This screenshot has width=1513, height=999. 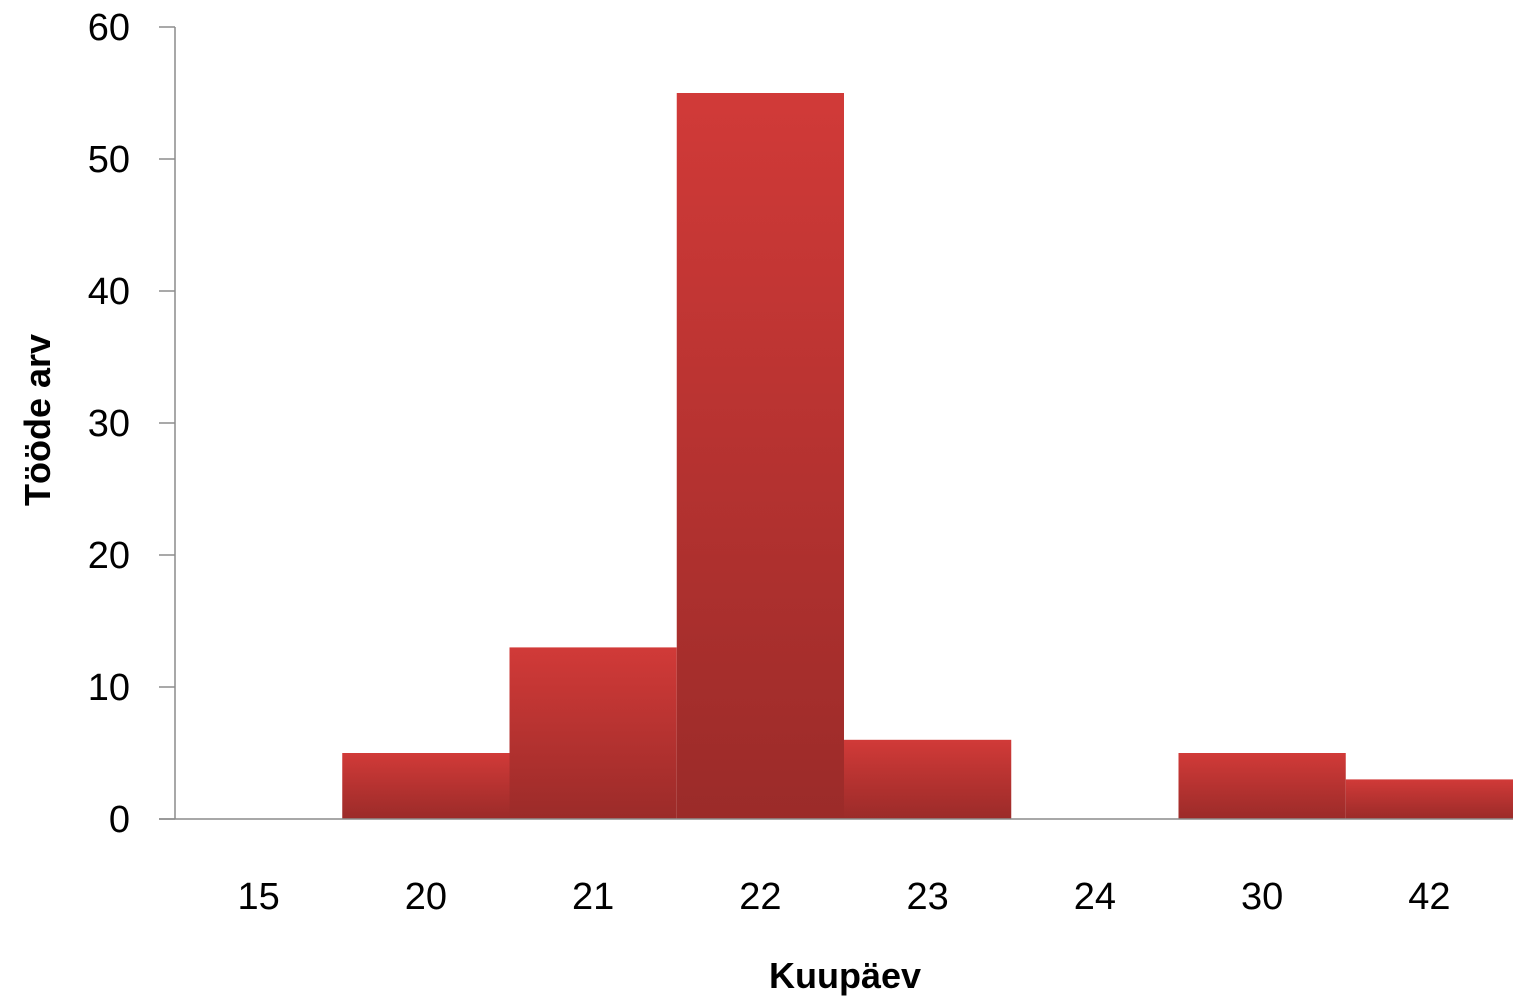 I want to click on y-tick-label: 60, so click(x=109, y=28).